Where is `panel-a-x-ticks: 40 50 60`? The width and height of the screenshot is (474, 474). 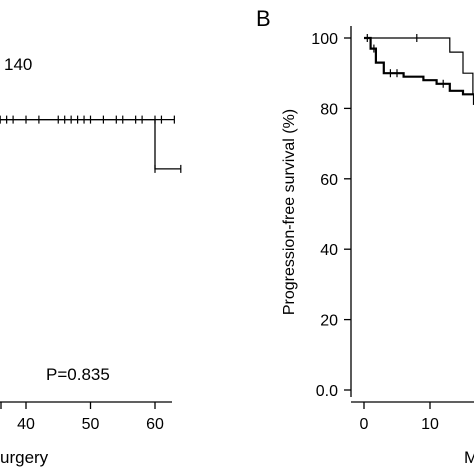 panel-a-x-ticks: 40 50 60 is located at coordinates (82, 417).